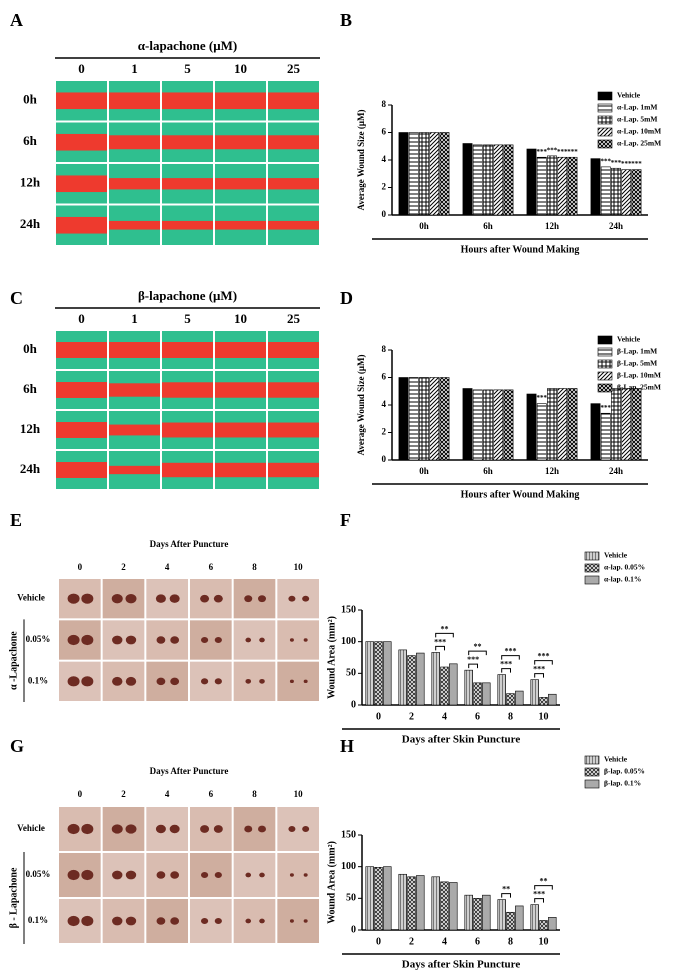 Image resolution: width=677 pixels, height=979 pixels. What do you see at coordinates (384, 404) in the screenshot?
I see `y-tick-label: 4` at bounding box center [384, 404].